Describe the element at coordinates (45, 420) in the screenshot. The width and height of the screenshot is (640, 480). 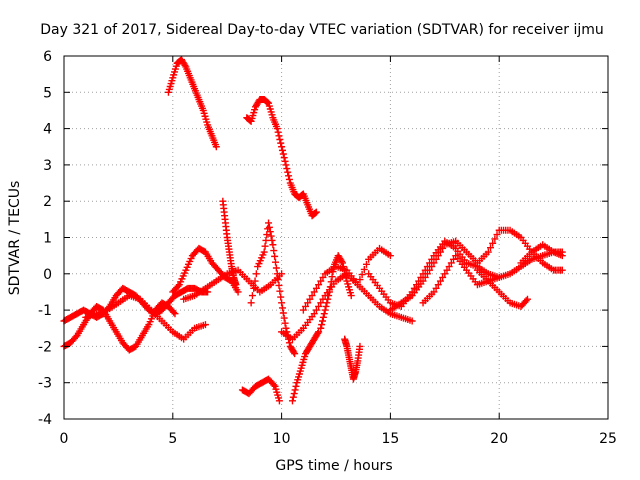
I see `y-tick-label: -4` at that location.